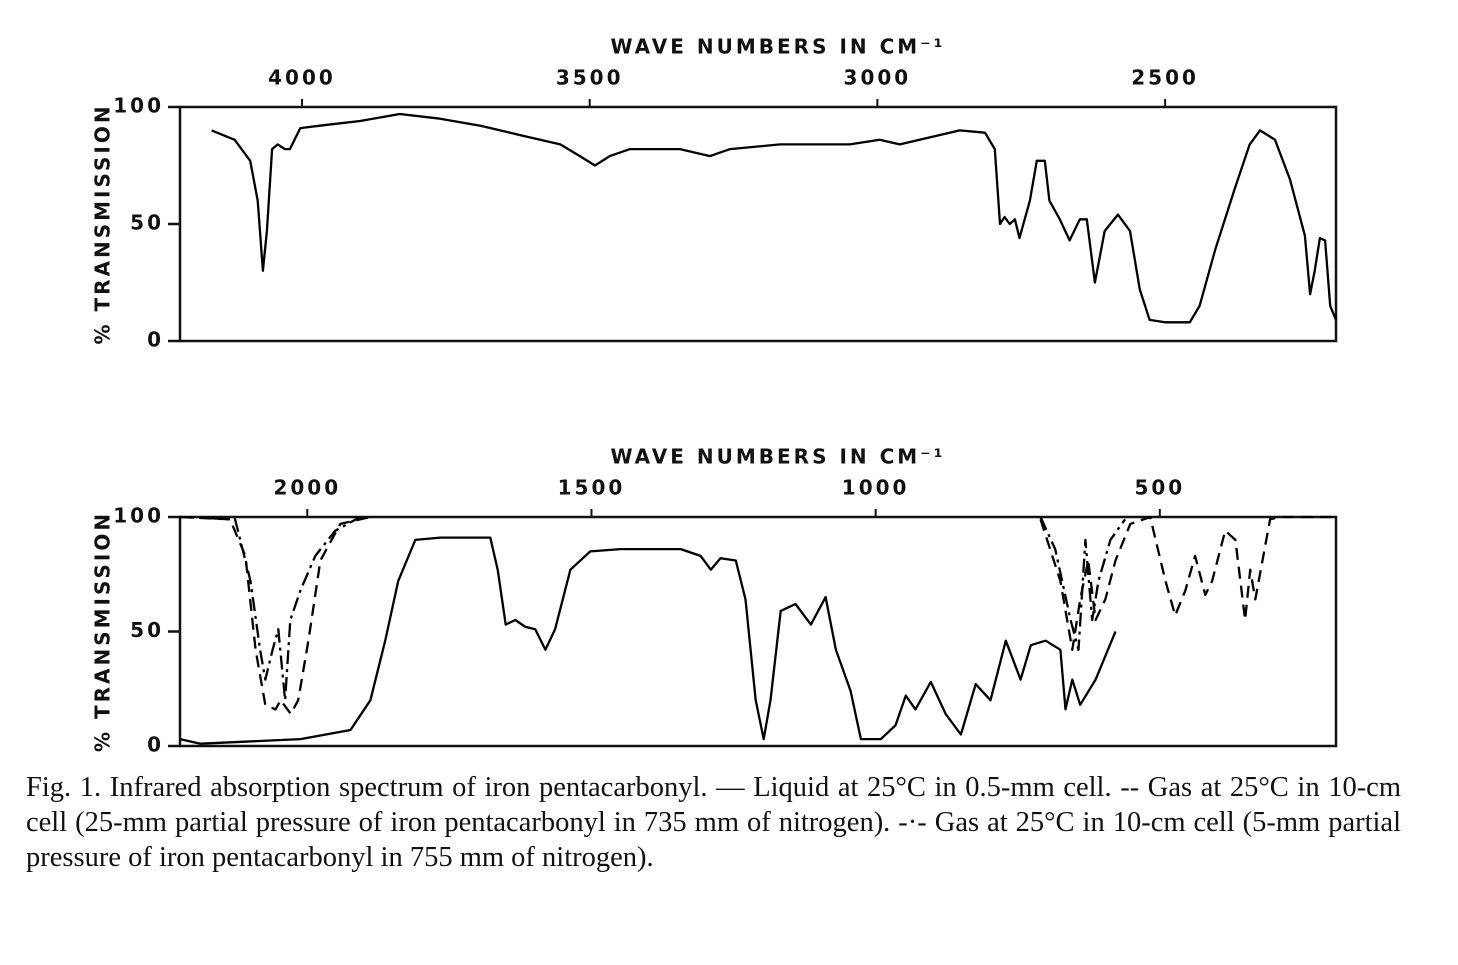 The width and height of the screenshot is (1458, 965). What do you see at coordinates (592, 488) in the screenshot?
I see `x-tick-label: 1500` at bounding box center [592, 488].